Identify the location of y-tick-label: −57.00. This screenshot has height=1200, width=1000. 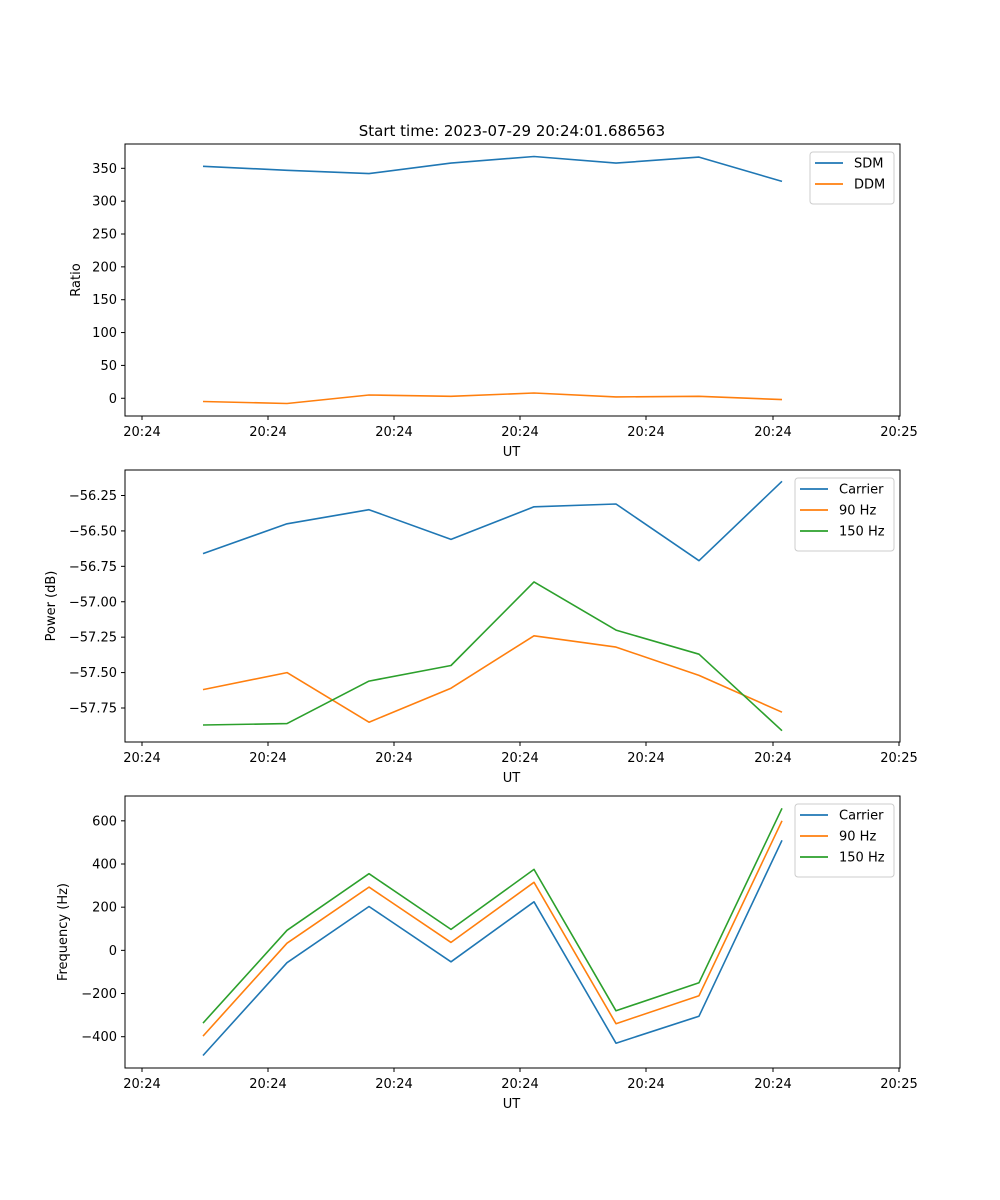
(93, 602).